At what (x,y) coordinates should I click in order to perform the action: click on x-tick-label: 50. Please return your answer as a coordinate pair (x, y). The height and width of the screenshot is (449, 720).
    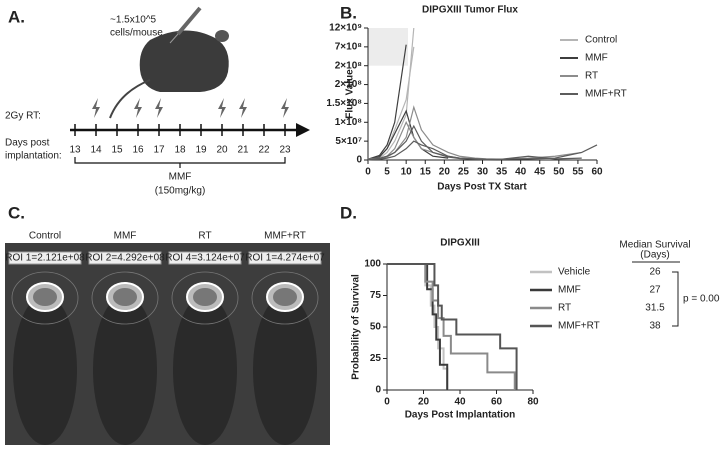
    Looking at the image, I should click on (559, 172).